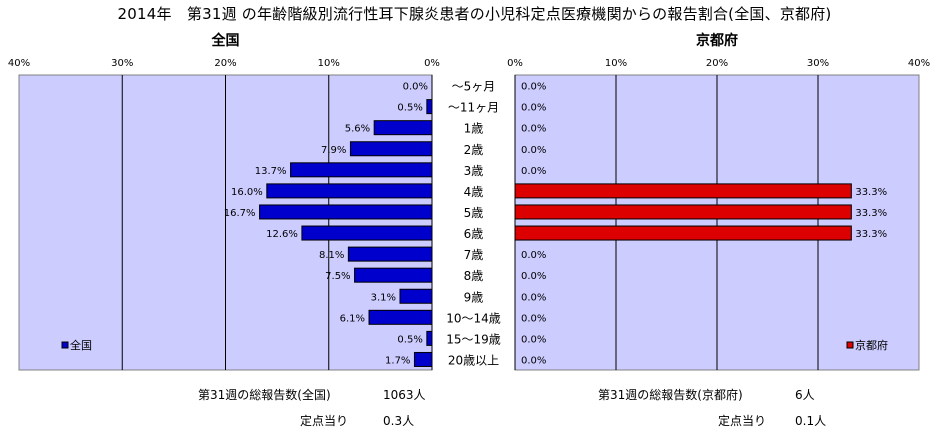  Describe the element at coordinates (473, 339) in the screenshot. I see `category-label: 15～19歳` at that location.